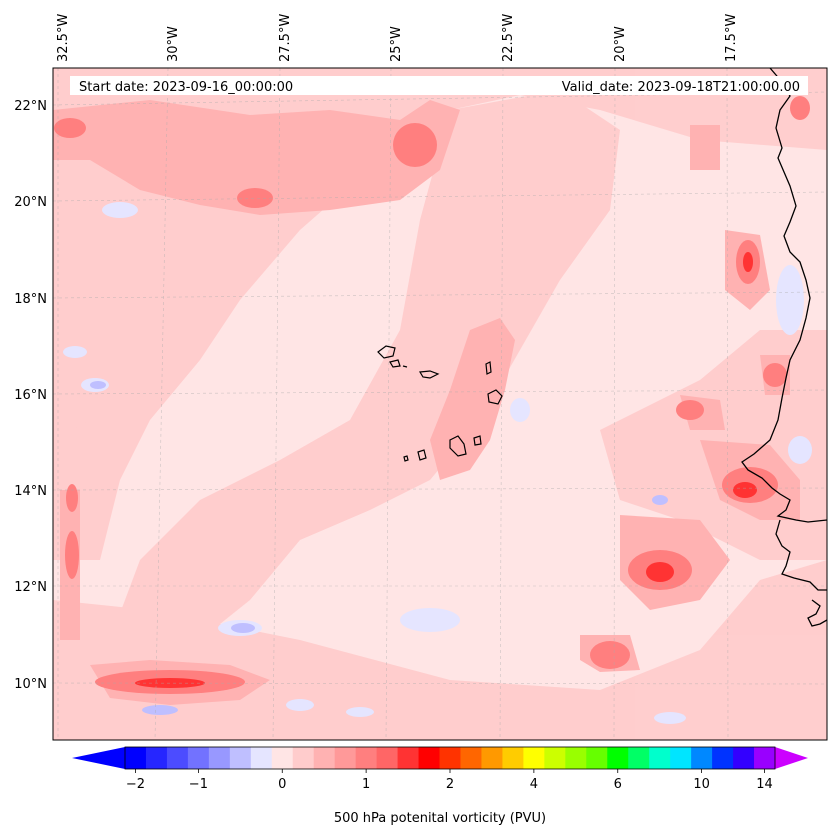  What do you see at coordinates (135, 784) in the screenshot?
I see `colorbar-tick-label: −2` at bounding box center [135, 784].